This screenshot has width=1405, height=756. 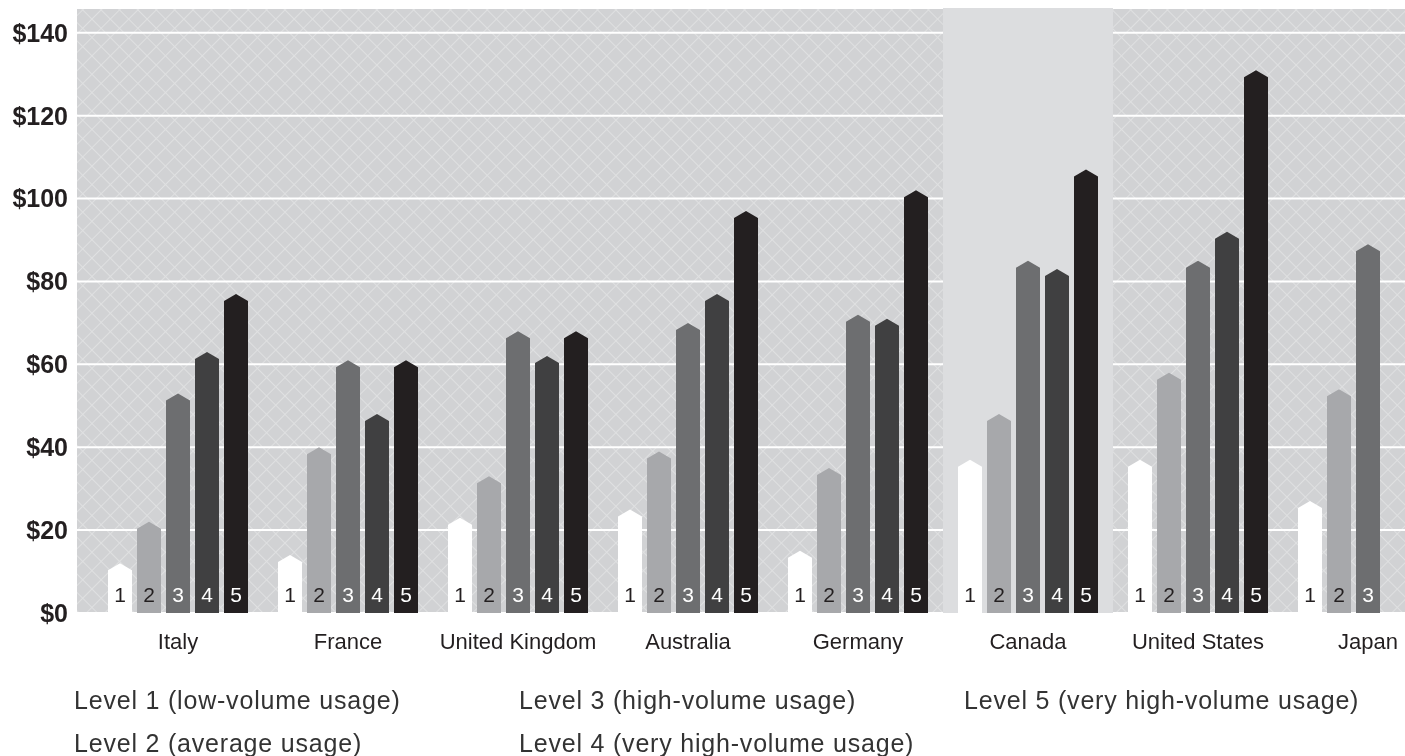 I want to click on text: Level 5 (very high-volume usage), so click(x=1162, y=700).